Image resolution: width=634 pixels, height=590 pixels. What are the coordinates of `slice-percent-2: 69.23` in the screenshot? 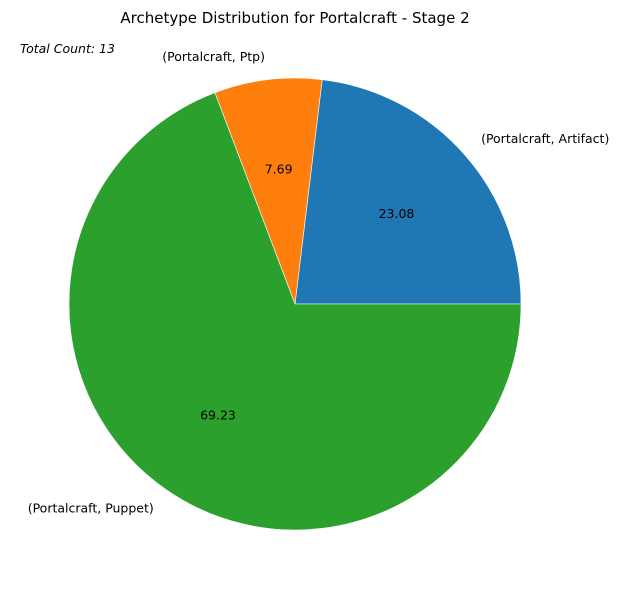 It's located at (218, 415).